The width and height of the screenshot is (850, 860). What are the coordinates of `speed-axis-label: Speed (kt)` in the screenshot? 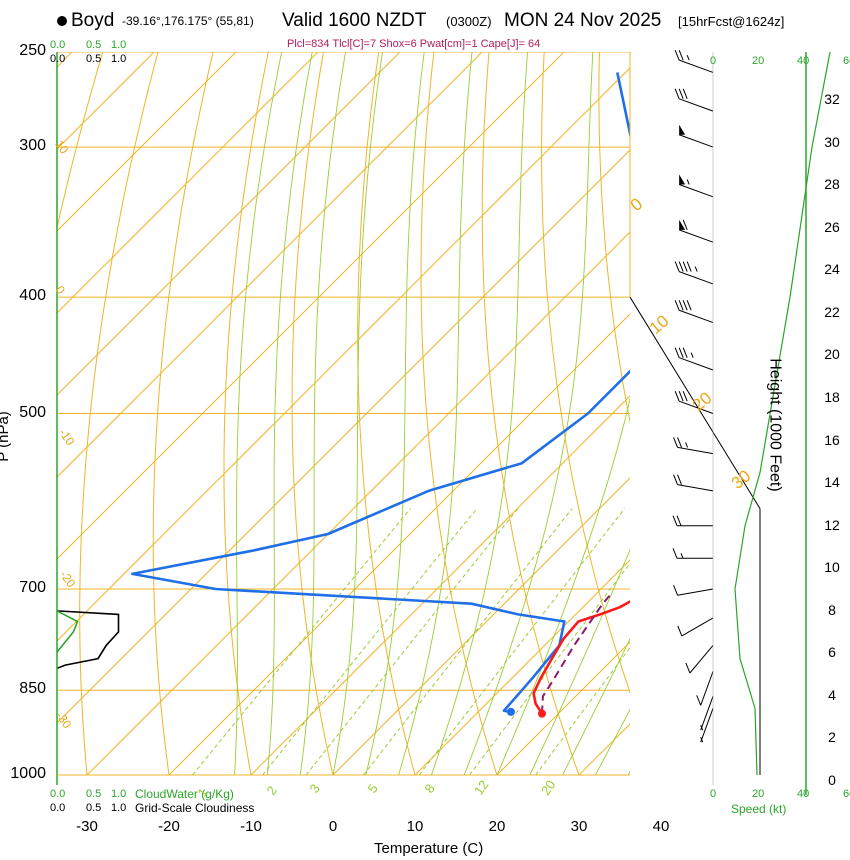 It's located at (759, 809).